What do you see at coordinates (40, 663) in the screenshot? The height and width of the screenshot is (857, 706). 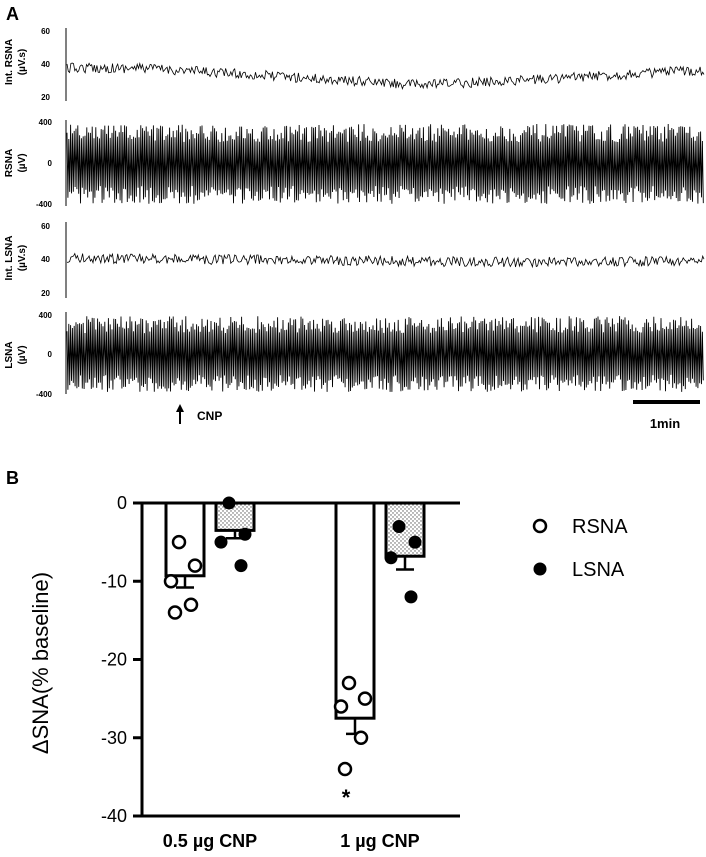 I see `y-axis-label: ΔSNA(% baseline)` at bounding box center [40, 663].